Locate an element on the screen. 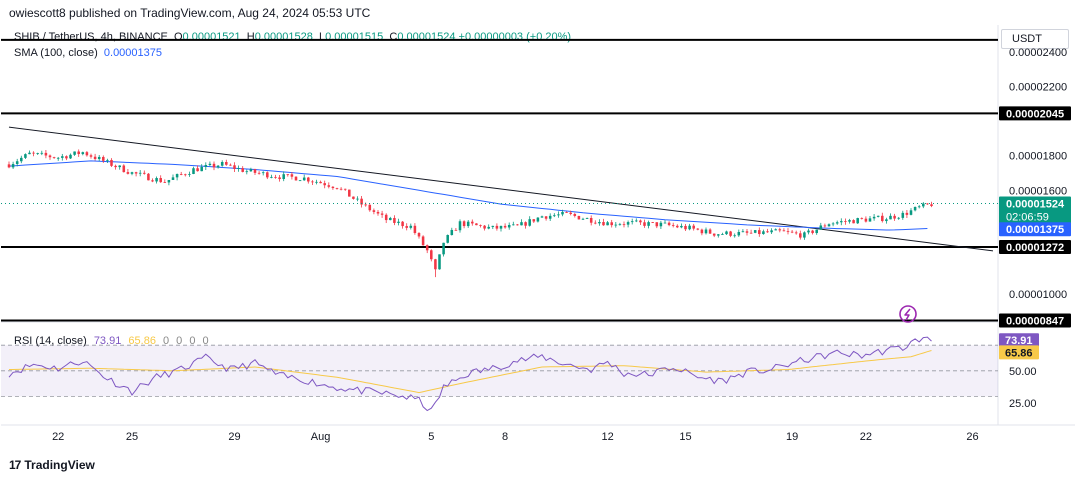 This screenshot has height=480, width=1080. rsi-line is located at coordinates (470, 374).